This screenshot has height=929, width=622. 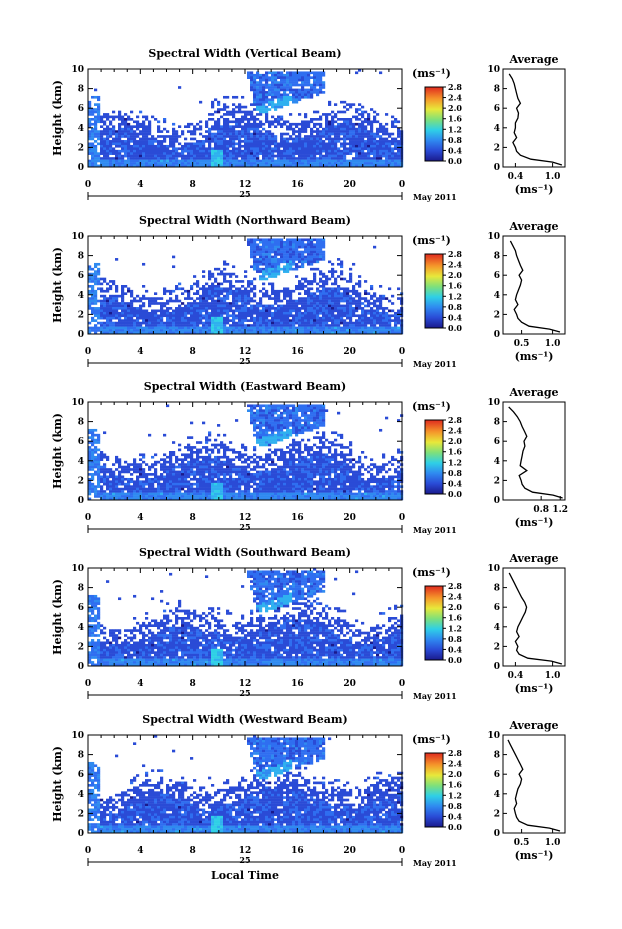 What do you see at coordinates (297, 352) in the screenshot?
I see `x-tick-label: 16` at bounding box center [297, 352].